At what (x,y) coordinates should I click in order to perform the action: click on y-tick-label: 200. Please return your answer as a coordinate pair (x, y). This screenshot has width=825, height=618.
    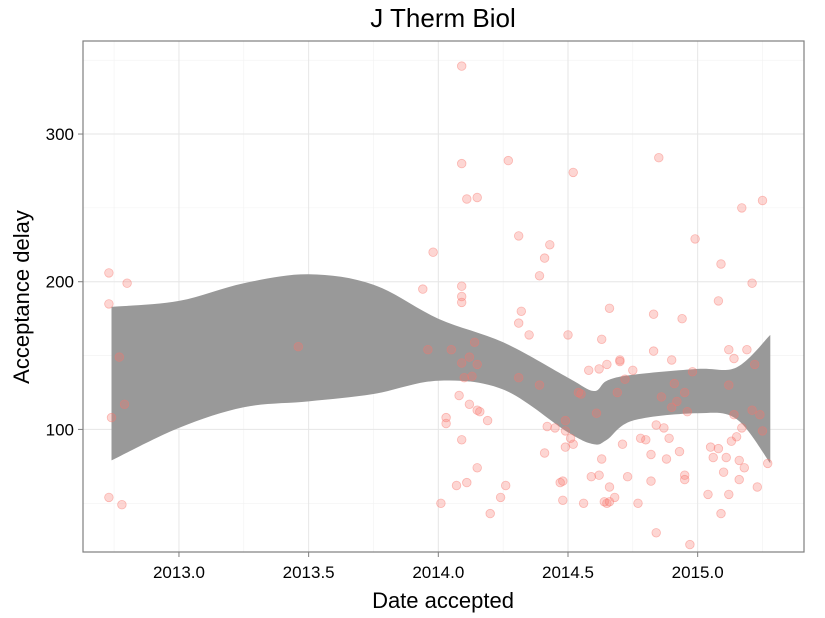
    Looking at the image, I should click on (60, 282).